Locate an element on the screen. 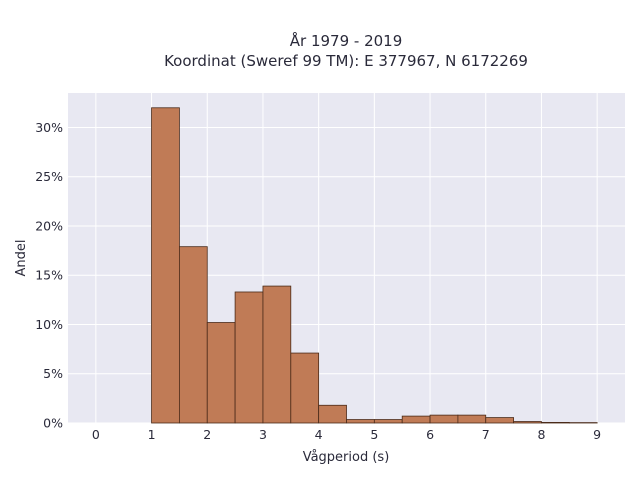 The width and height of the screenshot is (640, 484). x-axis-ticks: 0 1 2 3 4 5 6 7 8 9 is located at coordinates (346, 434).